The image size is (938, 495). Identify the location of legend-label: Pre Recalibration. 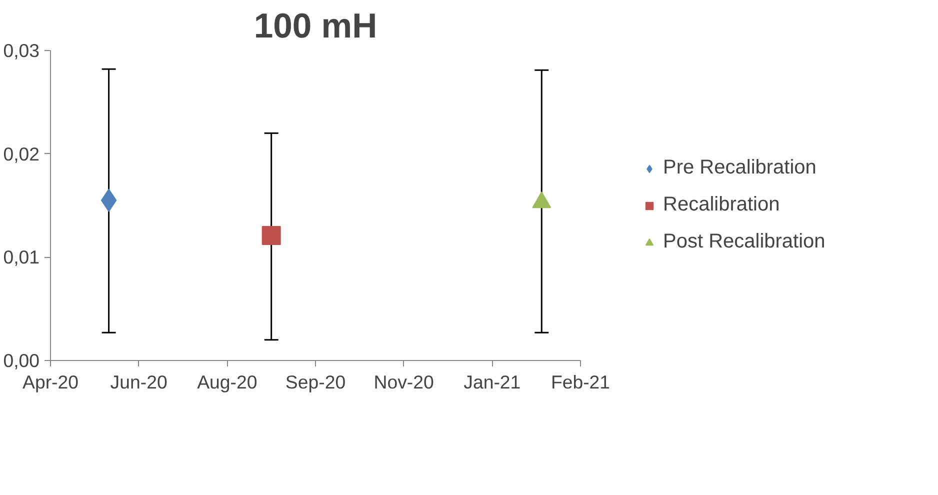
(739, 168).